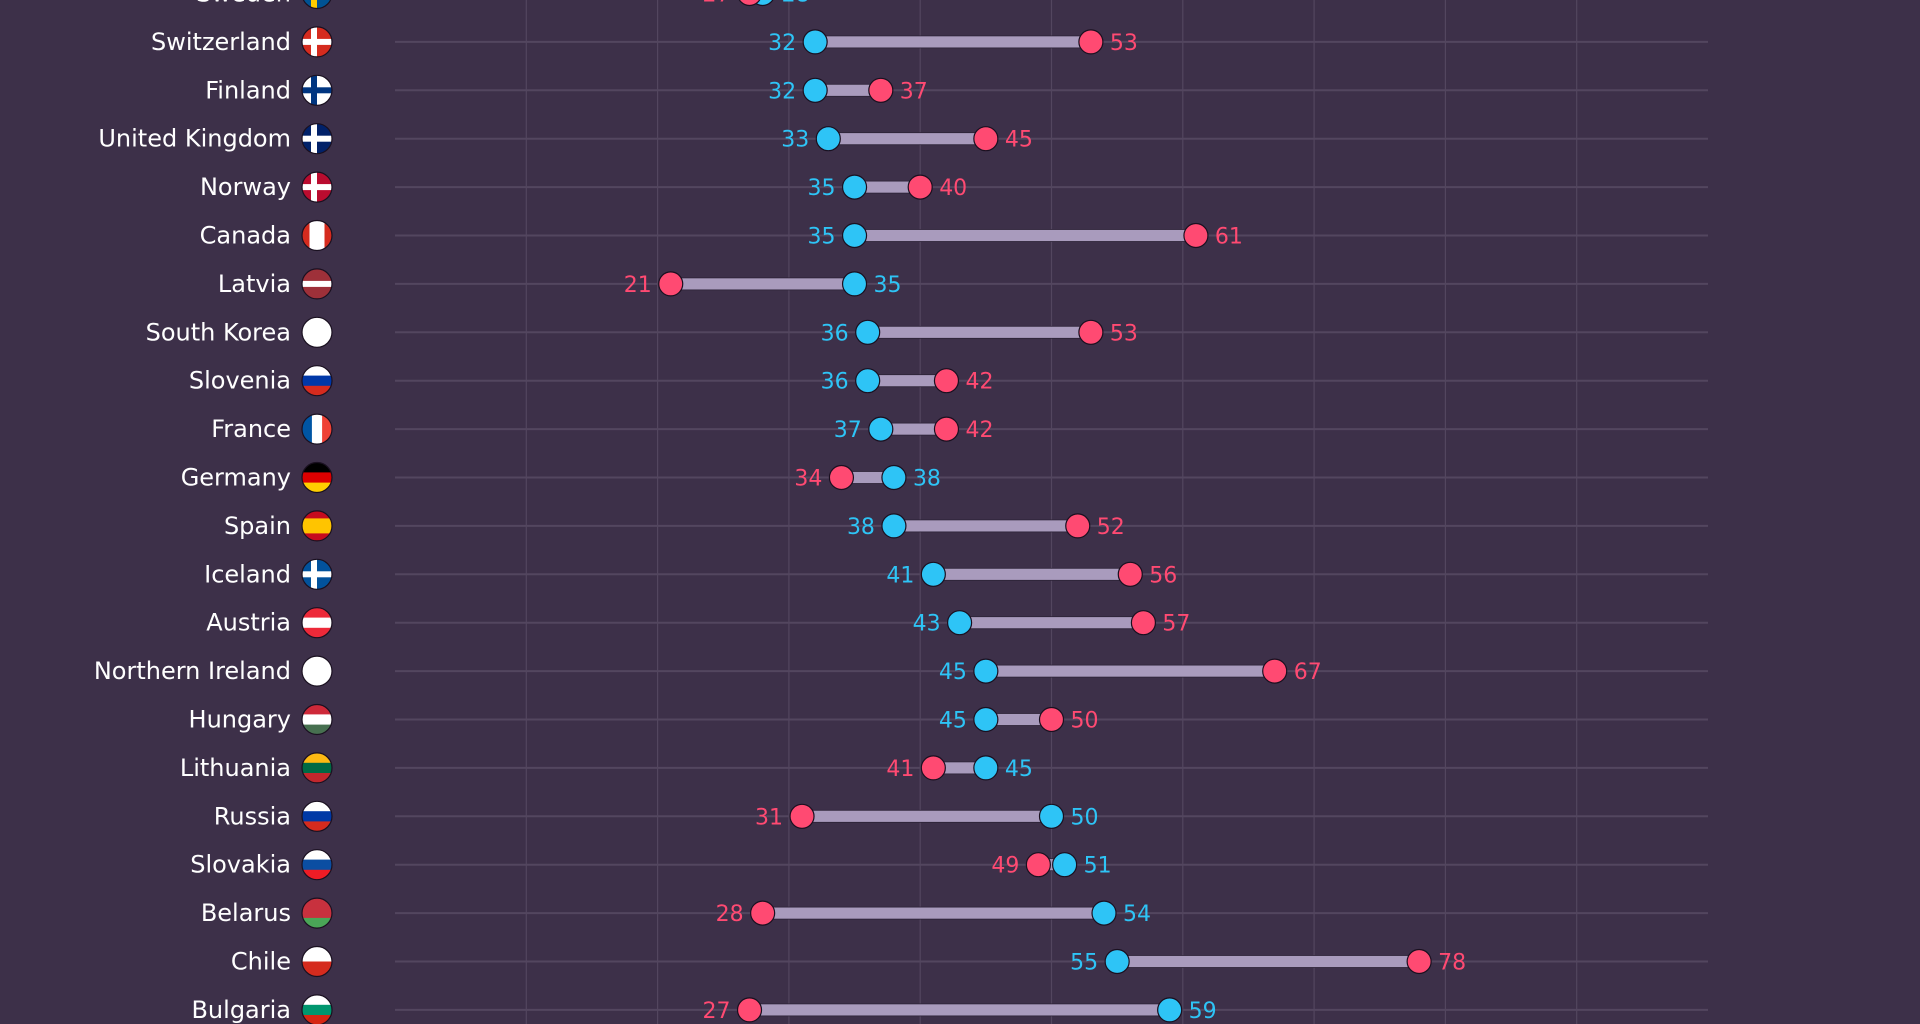  I want to click on row-germany: Germany 38 34, so click(944, 477).